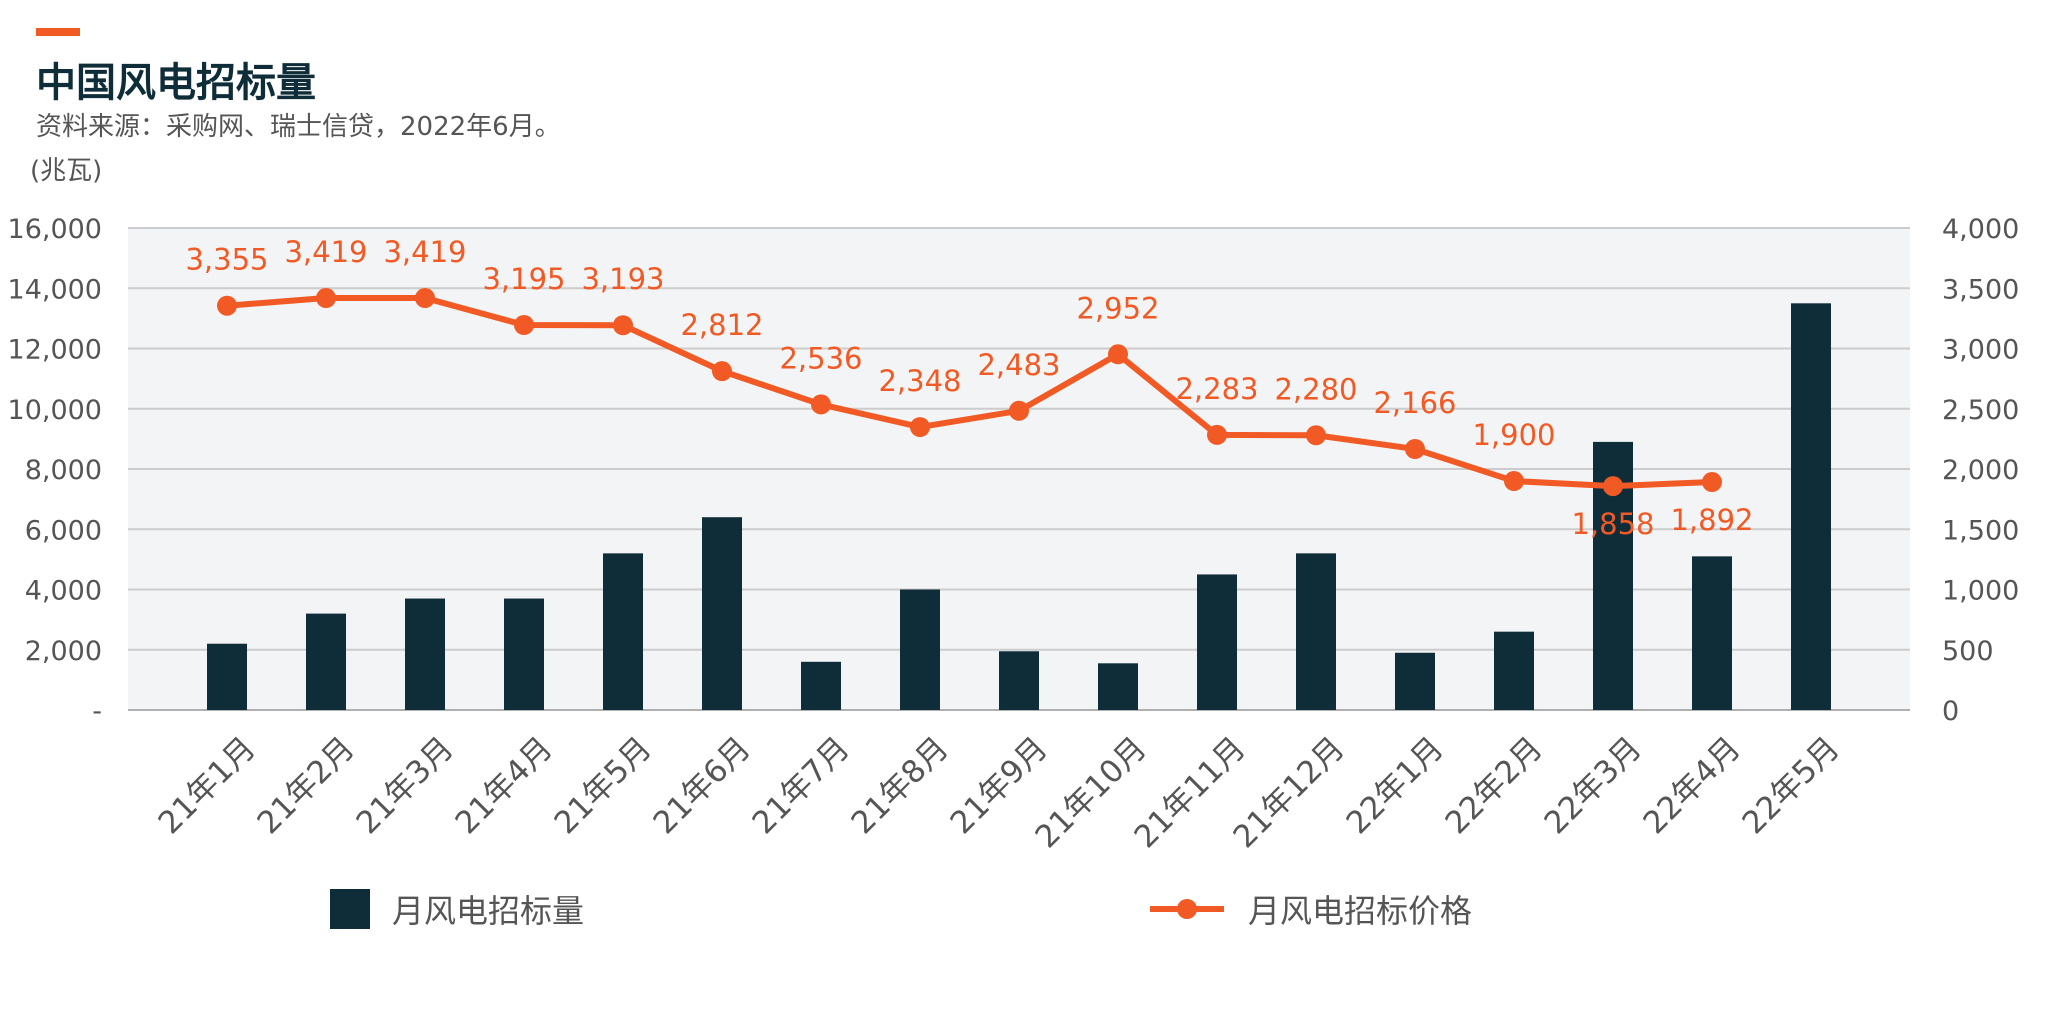 This screenshot has width=2071, height=1011. I want to click on price-data-label: 3,193, so click(622, 279).